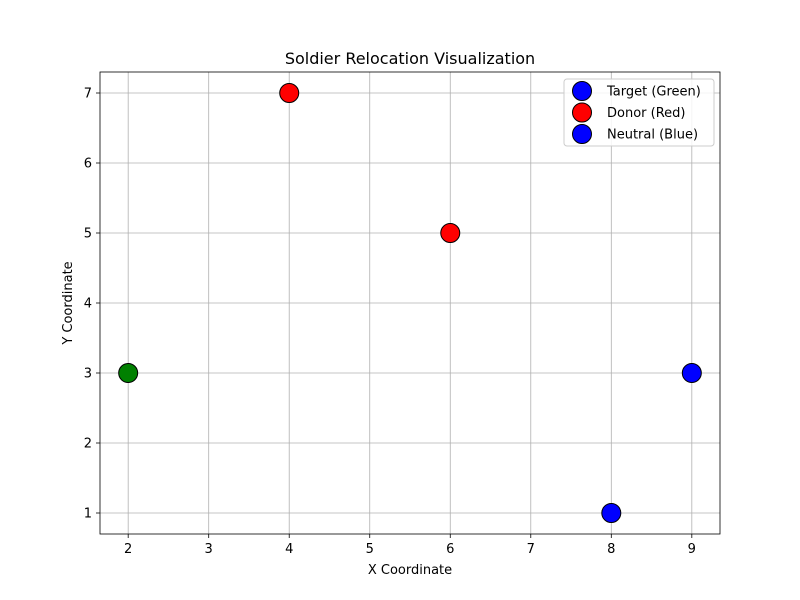  What do you see at coordinates (88, 164) in the screenshot?
I see `y-tick-label: 6` at bounding box center [88, 164].